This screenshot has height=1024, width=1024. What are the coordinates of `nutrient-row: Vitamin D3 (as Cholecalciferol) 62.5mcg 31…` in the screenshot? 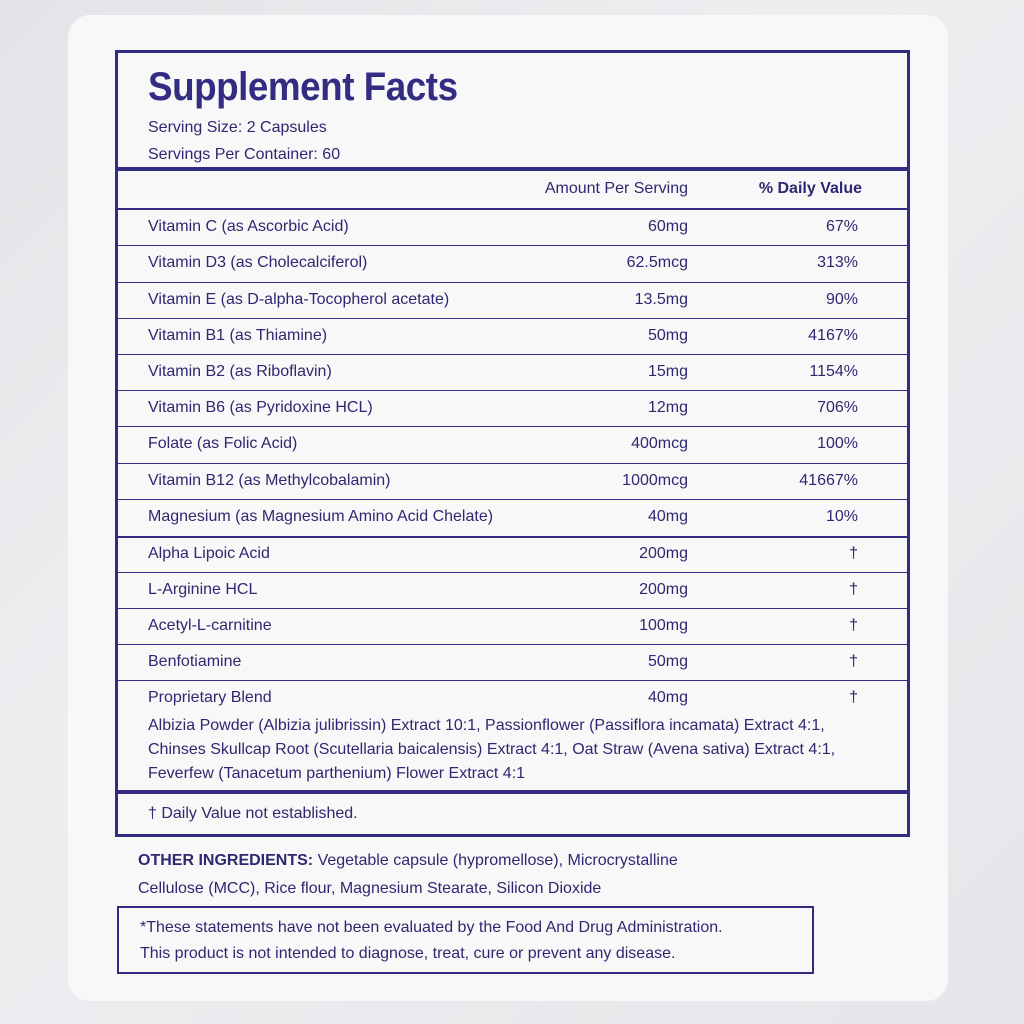 It's located at (512, 264).